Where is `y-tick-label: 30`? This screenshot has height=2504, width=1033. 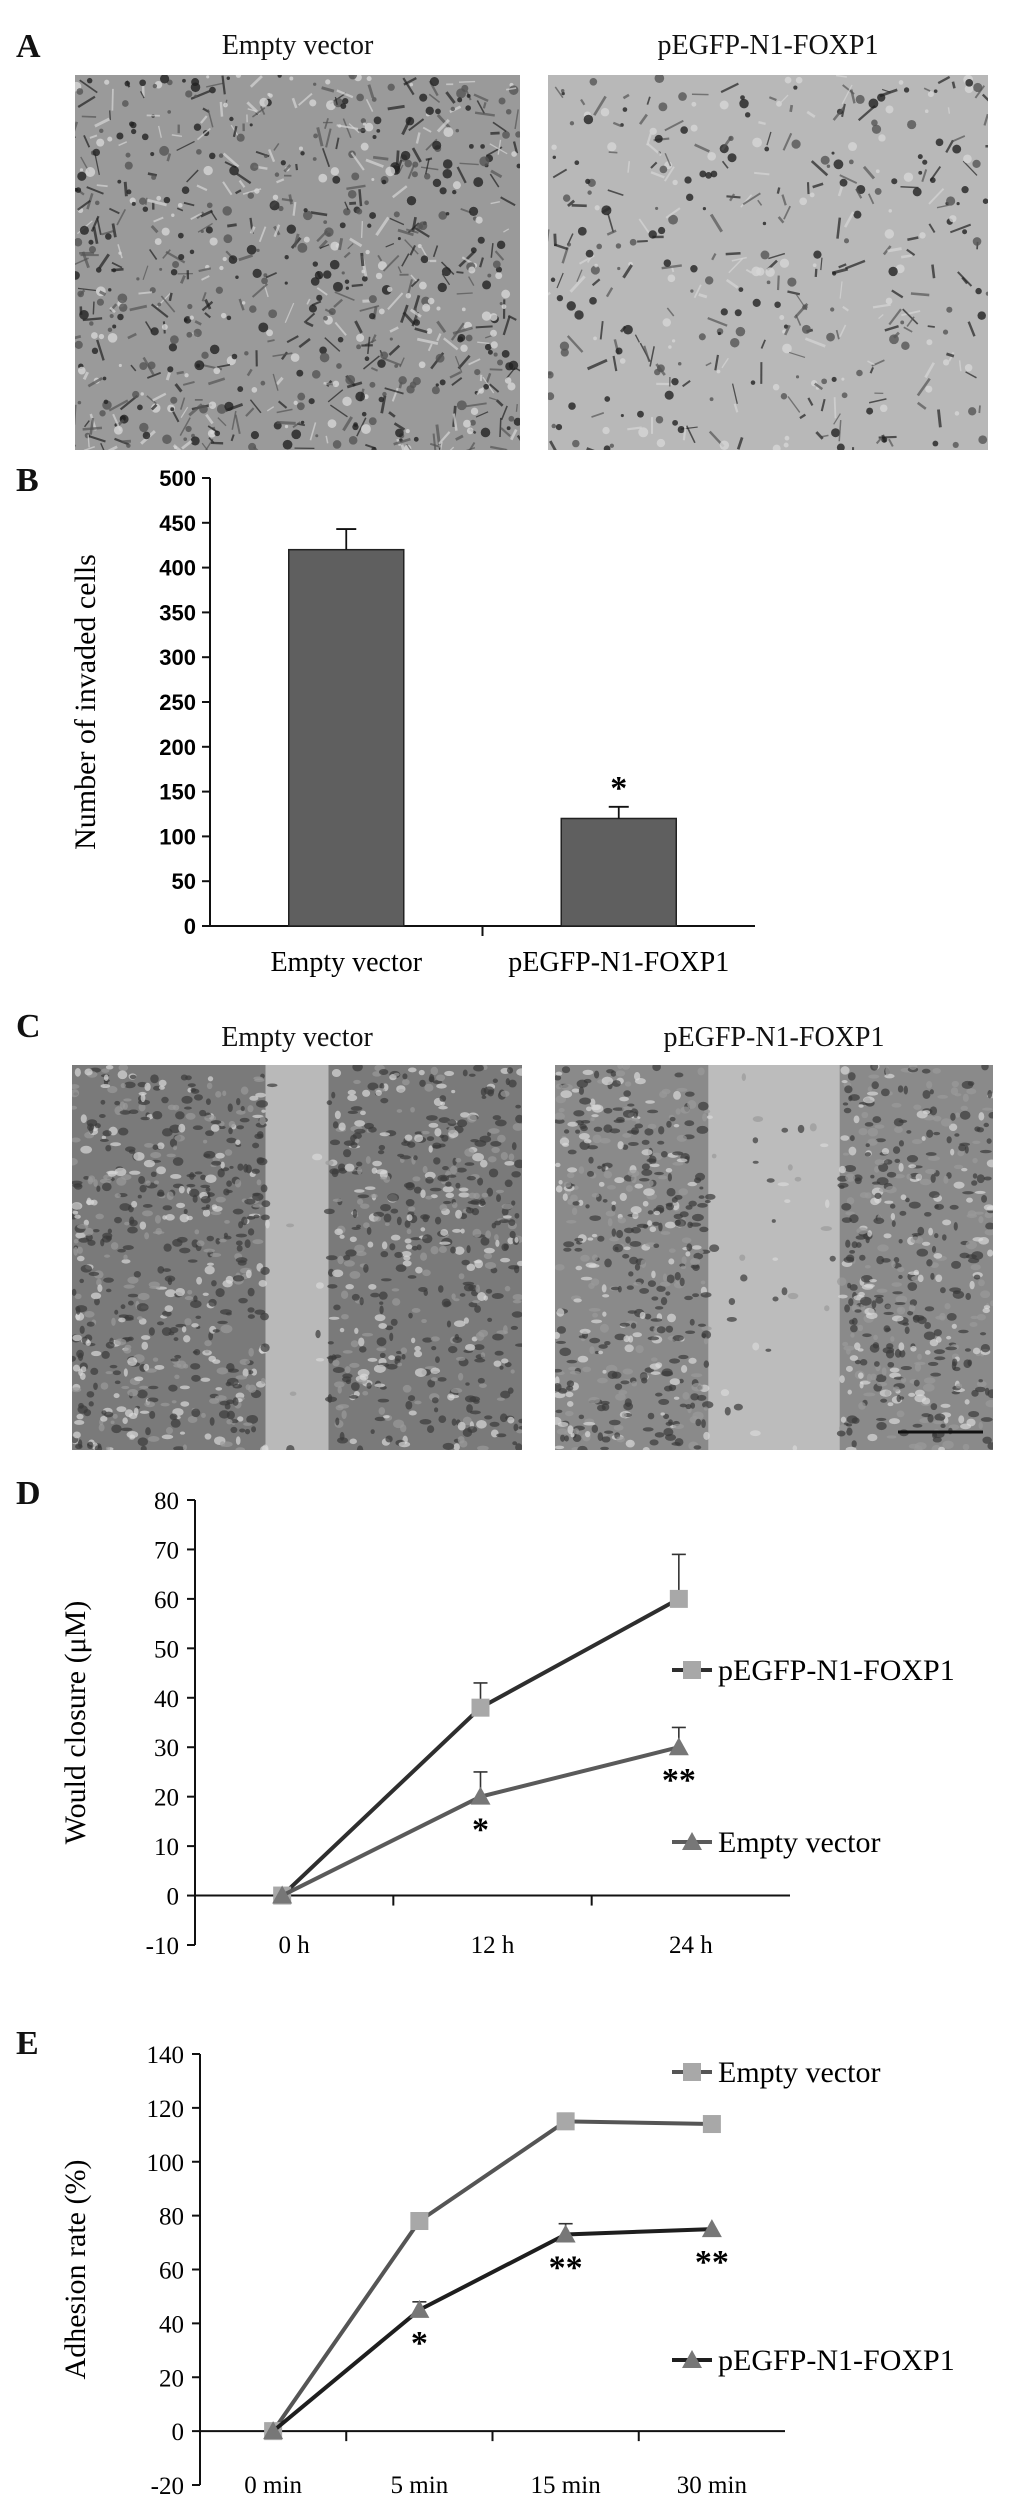
y-tick-label: 30 is located at coordinates (166, 1748).